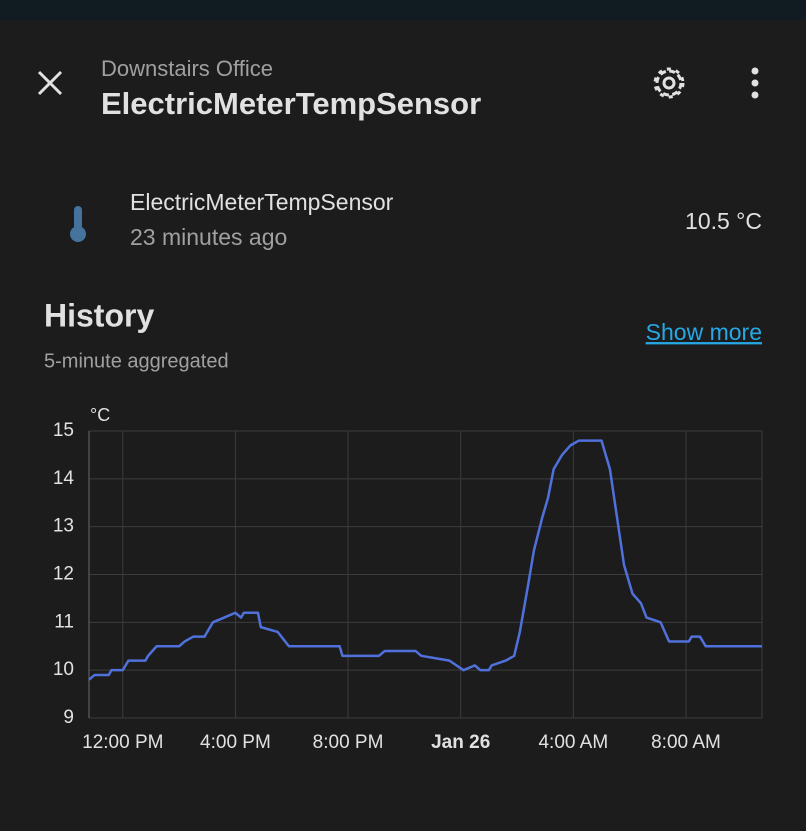 The width and height of the screenshot is (806, 831). What do you see at coordinates (50, 83) in the screenshot?
I see `close-button` at bounding box center [50, 83].